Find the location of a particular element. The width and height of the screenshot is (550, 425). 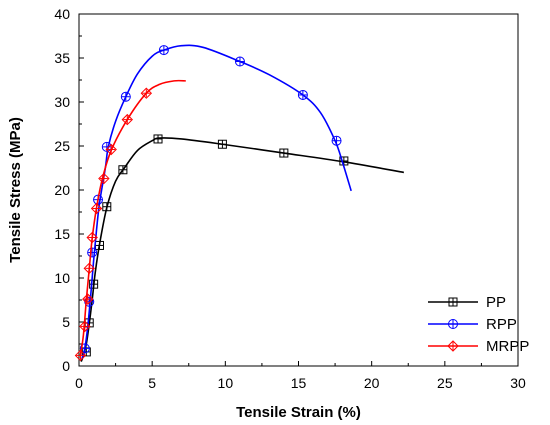

legend-item-pp: PP is located at coordinates (467, 302).